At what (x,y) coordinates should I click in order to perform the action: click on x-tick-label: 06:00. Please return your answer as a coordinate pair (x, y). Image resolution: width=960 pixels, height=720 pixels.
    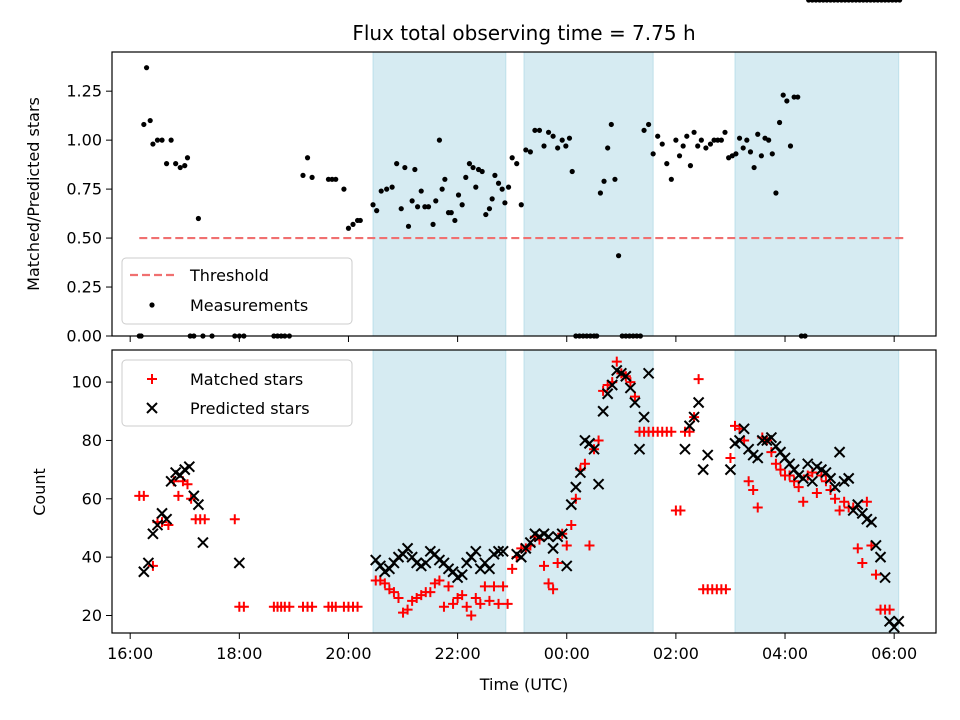
    Looking at the image, I should click on (894, 653).